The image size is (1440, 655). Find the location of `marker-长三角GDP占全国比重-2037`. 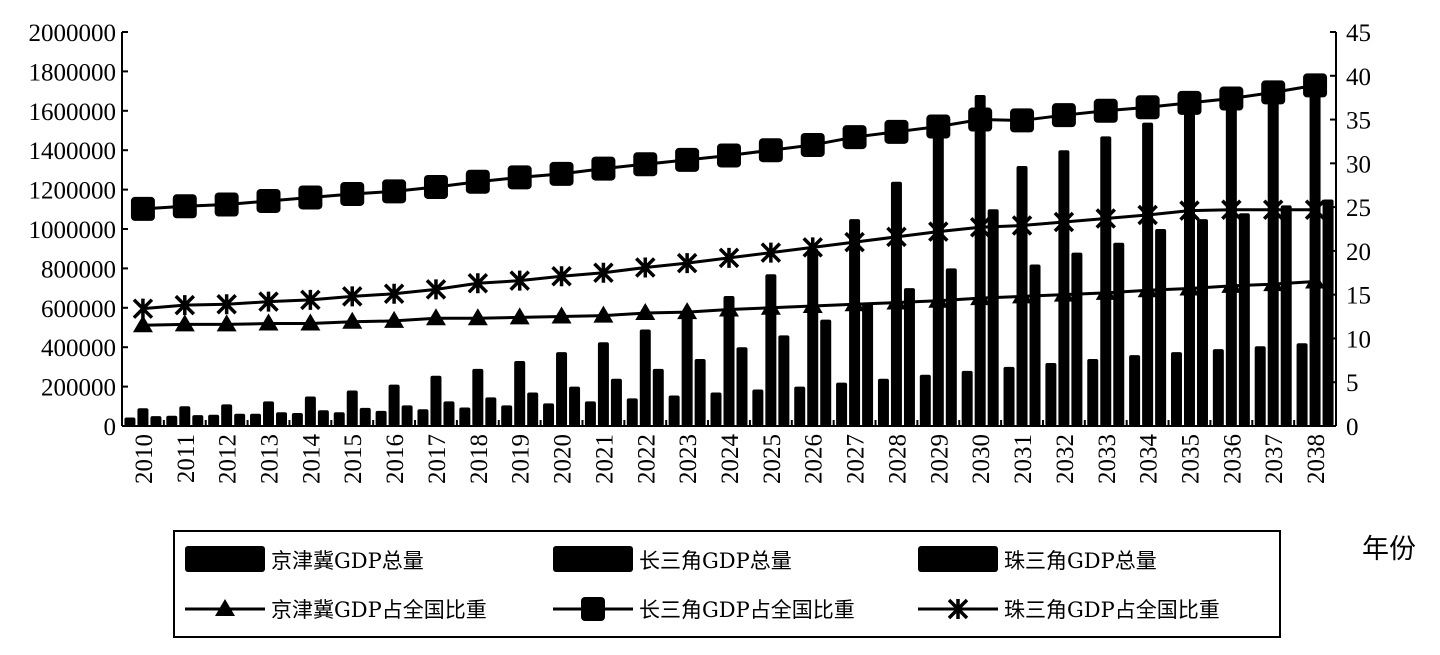

marker-长三角GDP占全国比重-2037 is located at coordinates (1273, 92).